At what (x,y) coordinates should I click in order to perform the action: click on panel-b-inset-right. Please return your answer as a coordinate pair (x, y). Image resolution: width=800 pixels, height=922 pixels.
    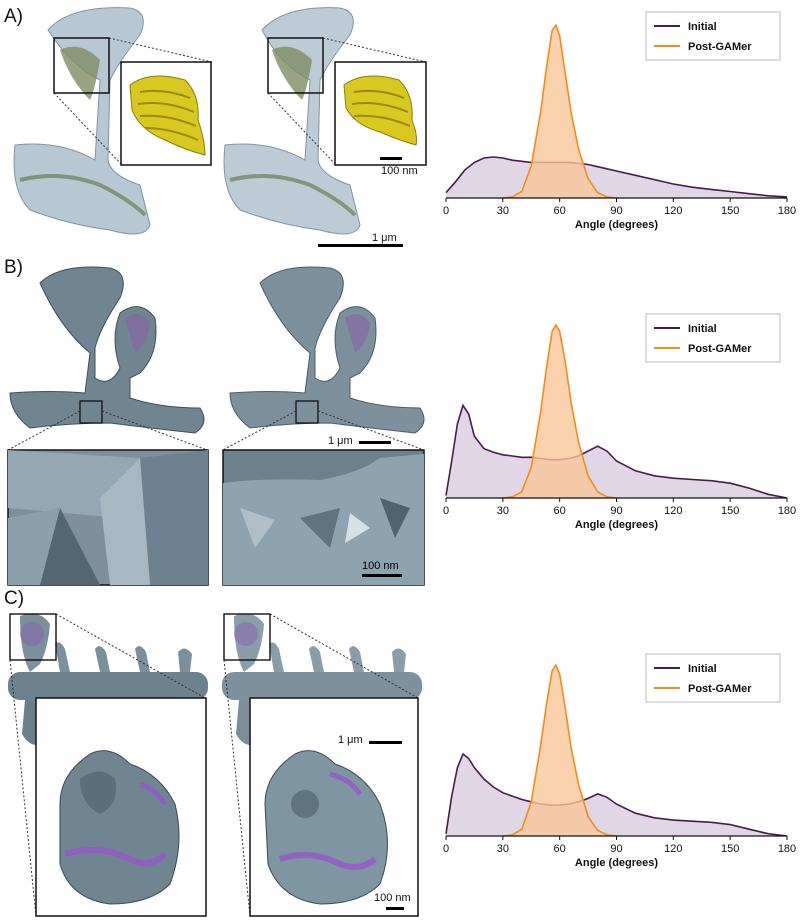
    Looking at the image, I should click on (323, 517).